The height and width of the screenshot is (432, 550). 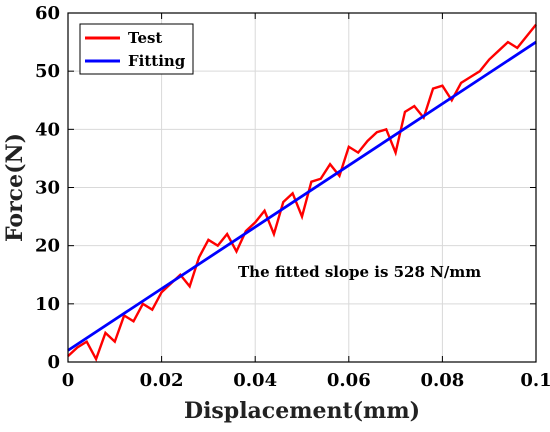 What do you see at coordinates (47, 13) in the screenshot?
I see `y-tick-label: 60` at bounding box center [47, 13].